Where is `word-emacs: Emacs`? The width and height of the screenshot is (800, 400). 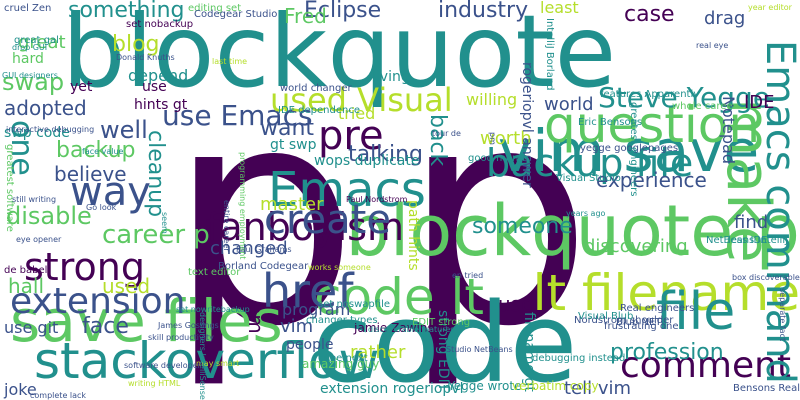 word-emacs: Emacs is located at coordinates (347, 190).